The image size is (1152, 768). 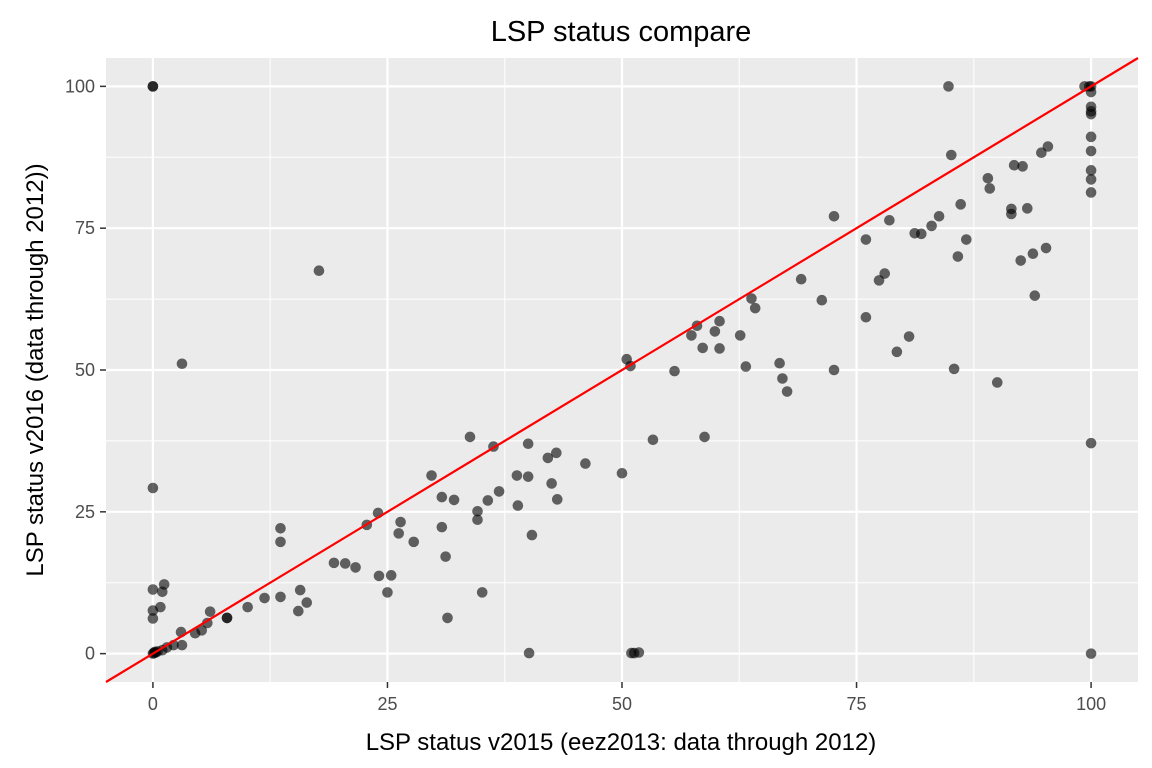 What do you see at coordinates (85, 228) in the screenshot?
I see `y-tick-label: 75` at bounding box center [85, 228].